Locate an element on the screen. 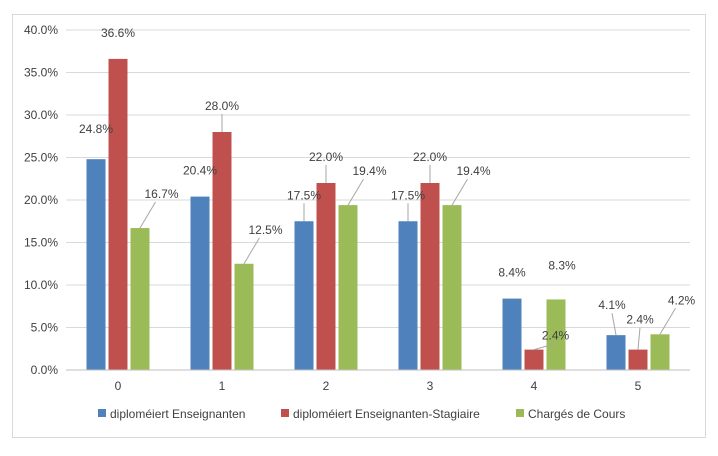  y-tick-label: 25.0% is located at coordinates (41, 158).